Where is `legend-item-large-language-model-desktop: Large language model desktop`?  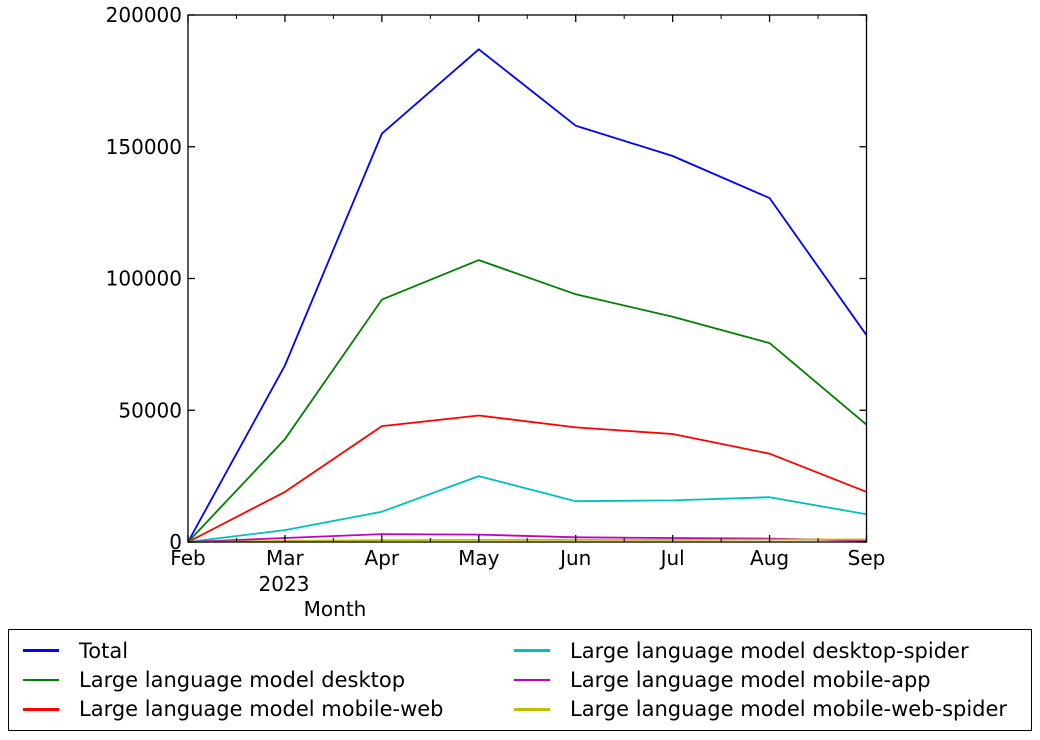
legend-item-large-language-model-desktop: Large language model desktop is located at coordinates (268, 679).